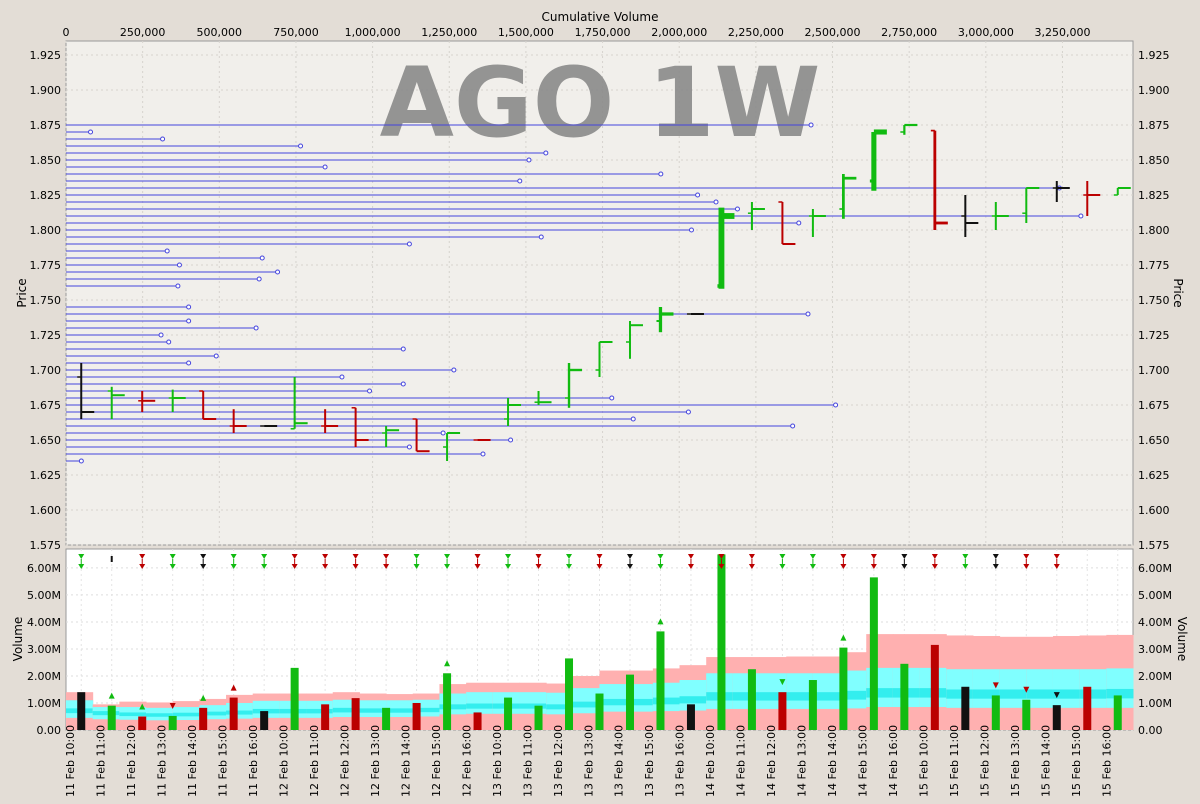  Describe the element at coordinates (220, 32) in the screenshot. I see `cumvol-tick-label: 500,000` at that location.